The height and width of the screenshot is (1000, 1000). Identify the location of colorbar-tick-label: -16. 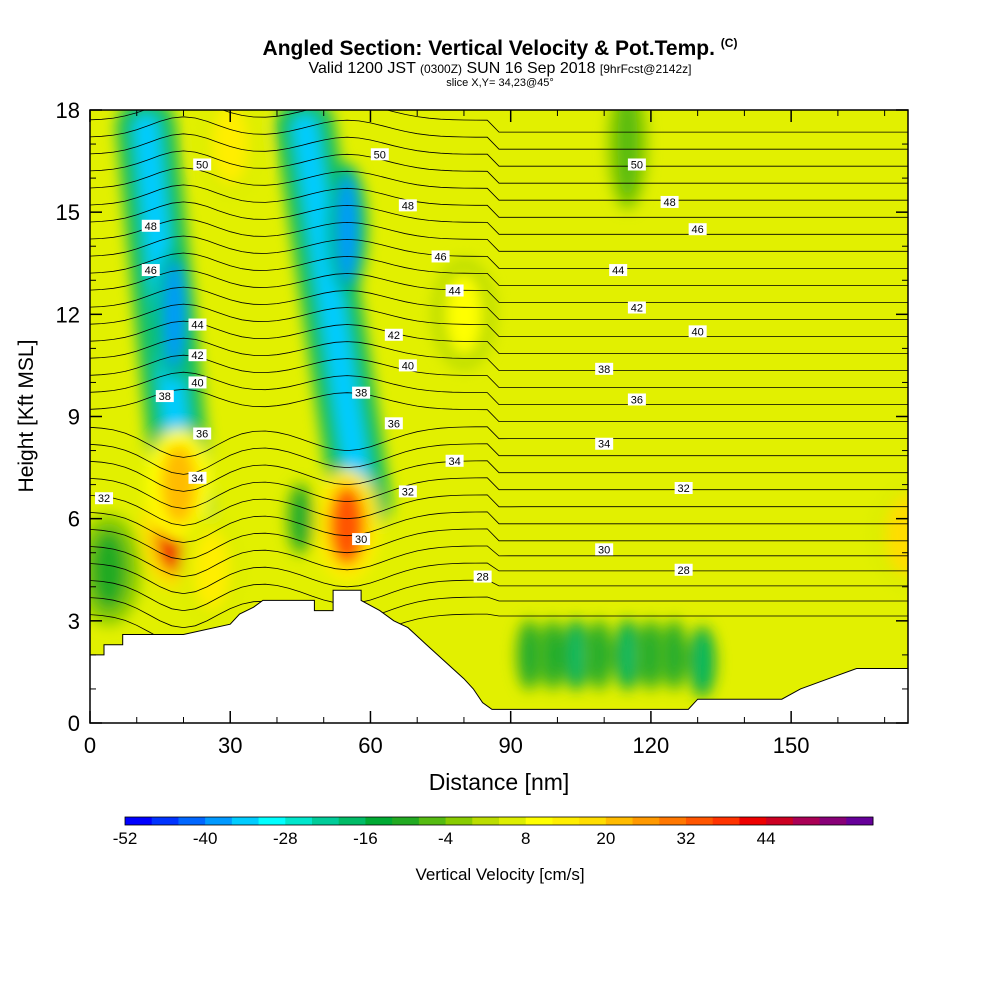
(365, 838).